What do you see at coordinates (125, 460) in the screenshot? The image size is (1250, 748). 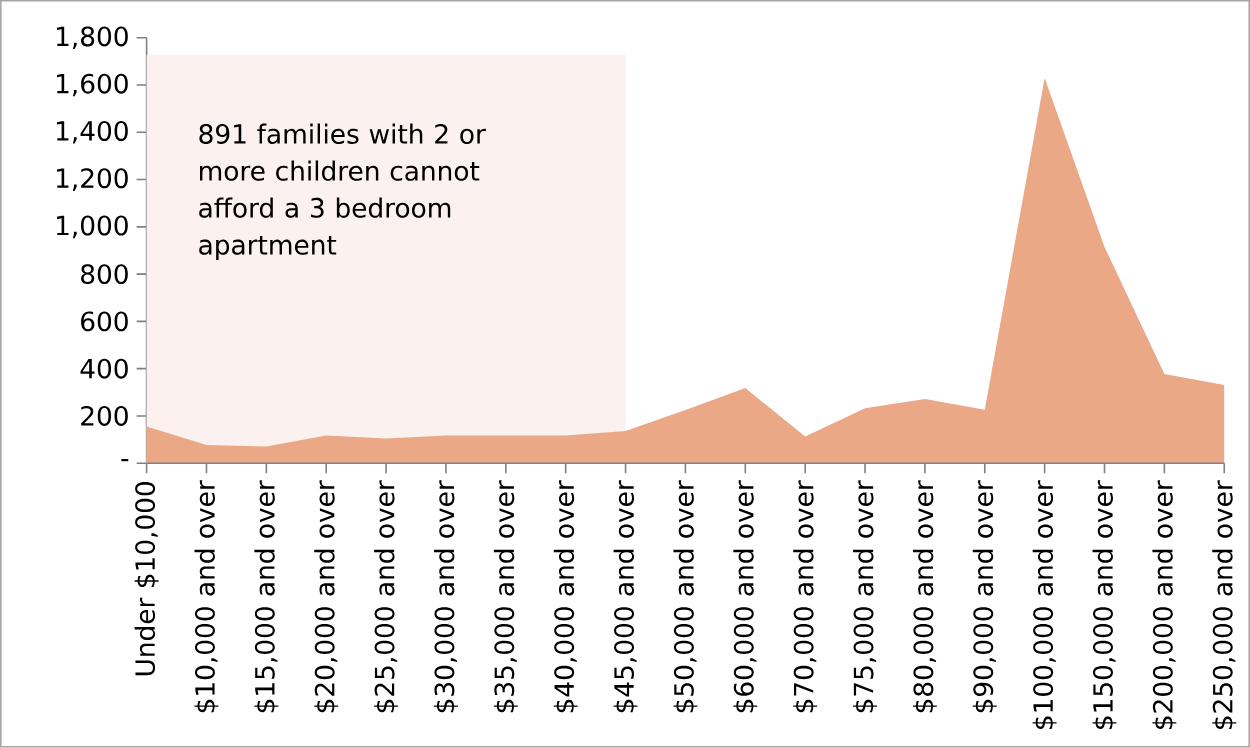 I see `y-tick-label: -` at bounding box center [125, 460].